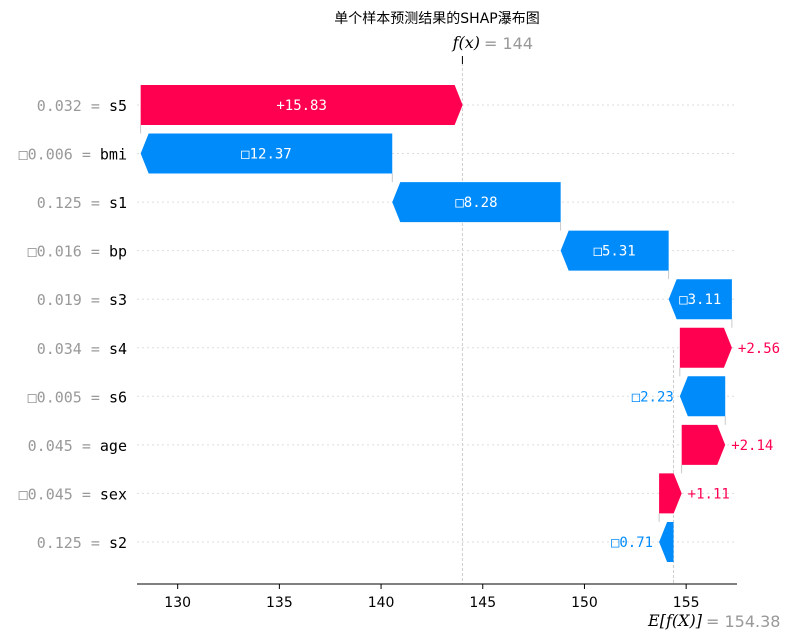  I want to click on x-tick-label: 130, so click(177, 603).